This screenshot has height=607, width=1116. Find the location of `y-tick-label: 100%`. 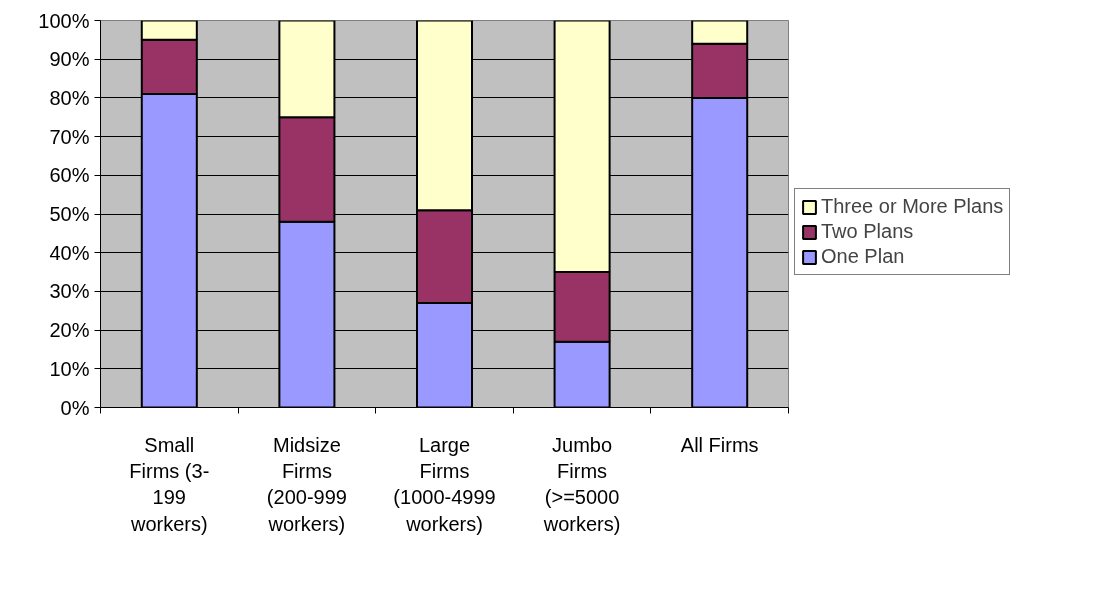

y-tick-label: 100% is located at coordinates (64, 20).